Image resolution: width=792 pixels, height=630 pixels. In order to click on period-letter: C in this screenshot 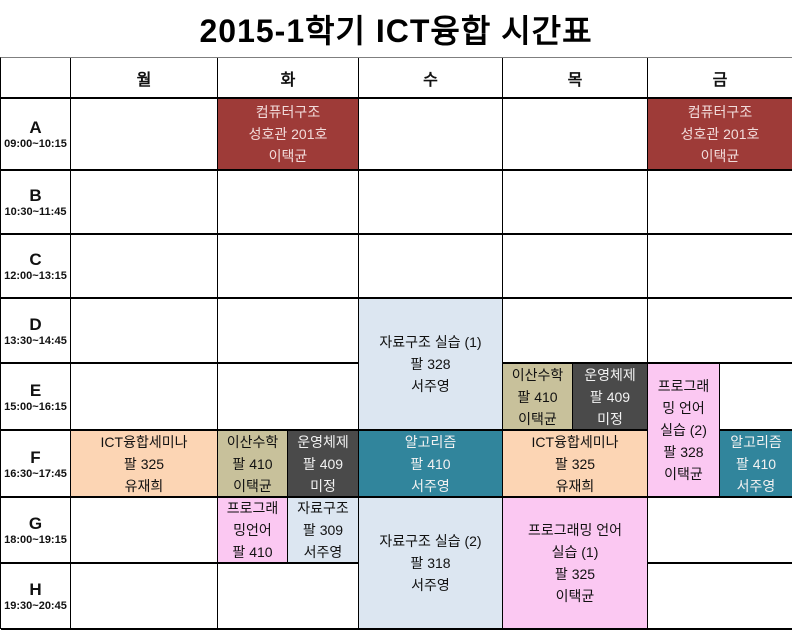, I will do `click(35, 259)`.